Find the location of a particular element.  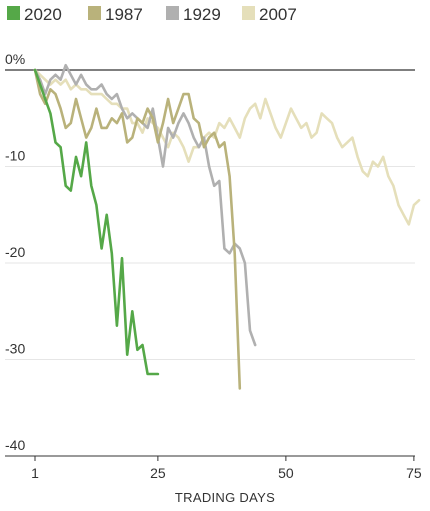

x-tick-label: 75 is located at coordinates (414, 473).